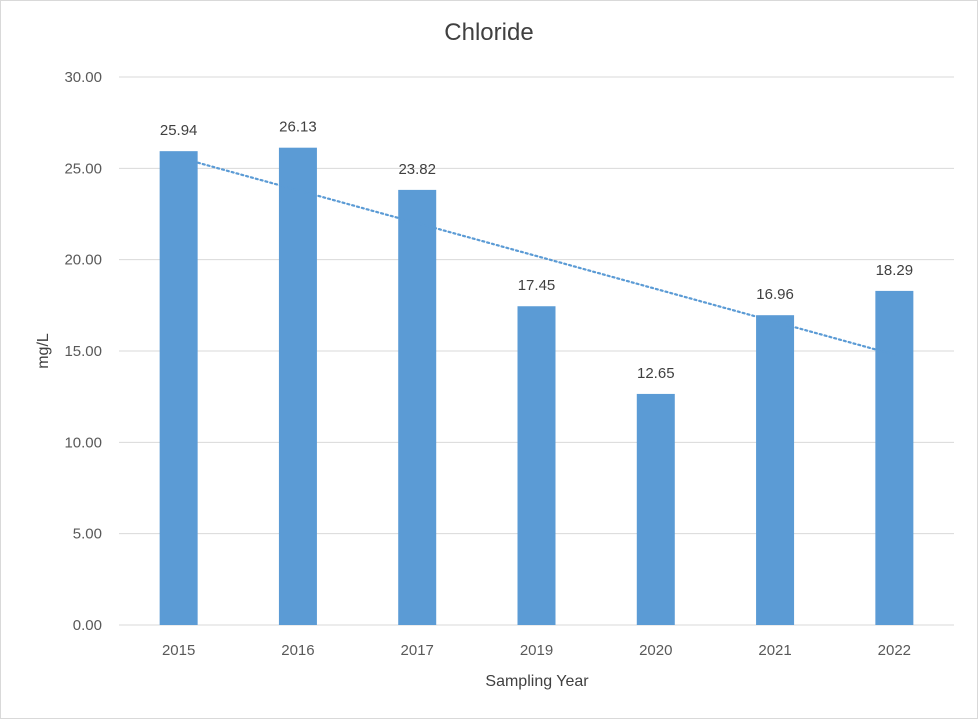  What do you see at coordinates (298, 127) in the screenshot?
I see `data-label: 26.13` at bounding box center [298, 127].